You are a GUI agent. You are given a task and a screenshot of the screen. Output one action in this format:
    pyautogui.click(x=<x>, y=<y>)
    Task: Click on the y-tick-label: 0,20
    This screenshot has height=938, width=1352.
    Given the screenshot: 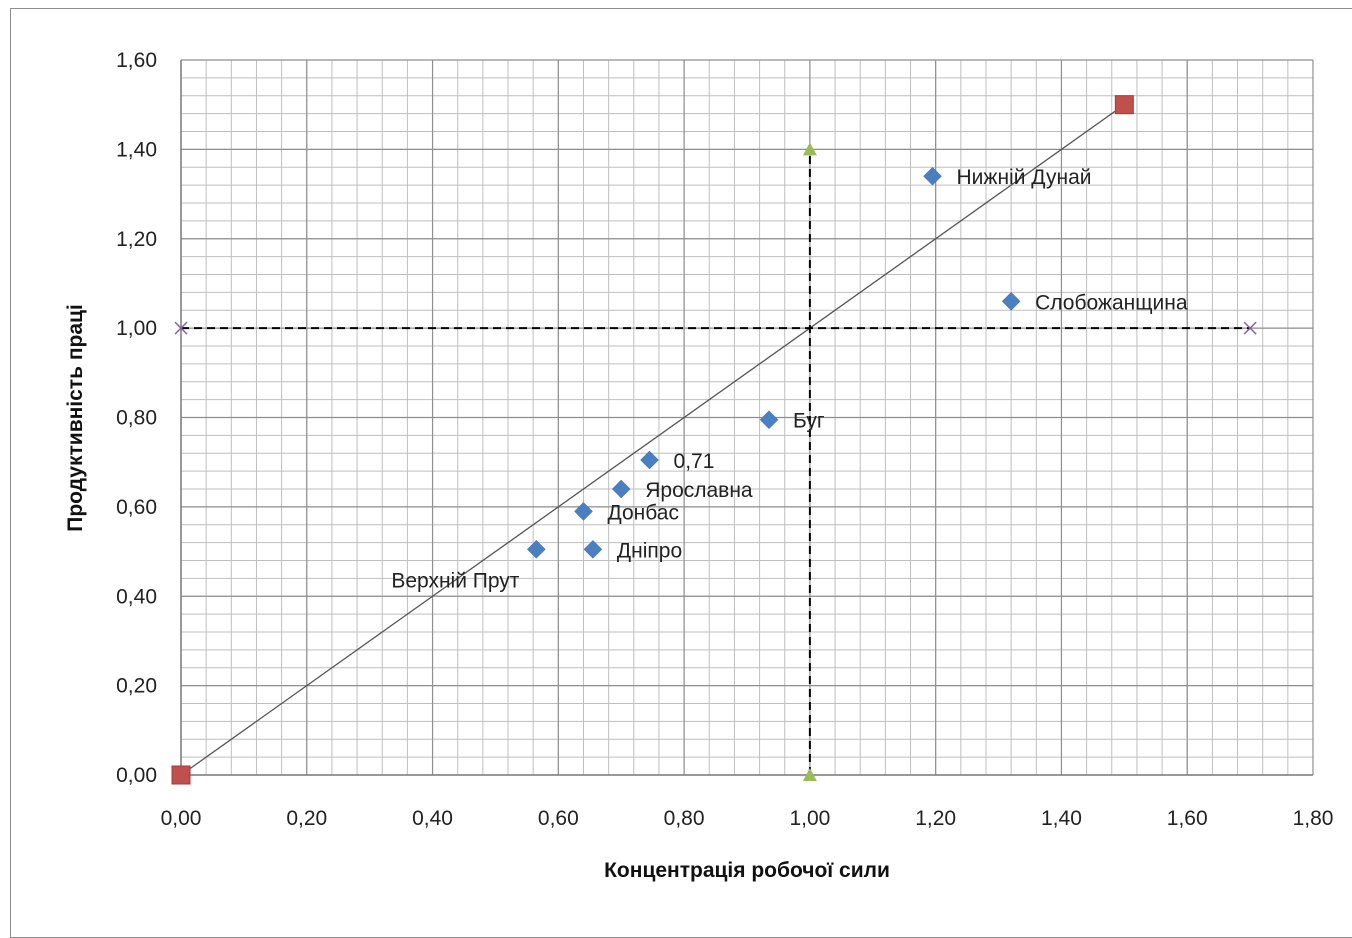 What is the action you would take?
    pyautogui.click(x=136, y=686)
    